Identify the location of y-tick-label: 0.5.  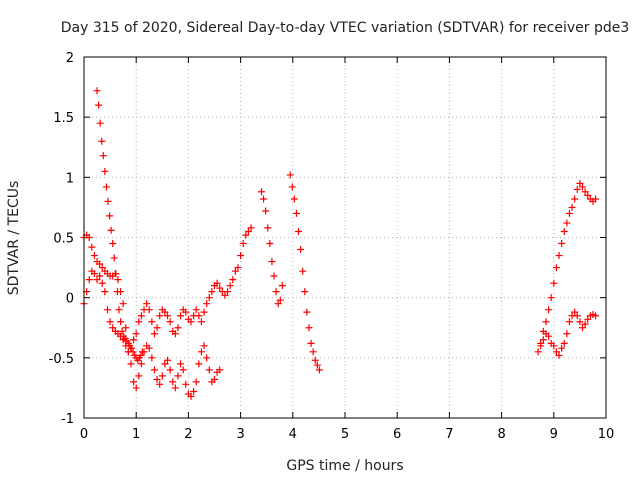
(63, 239).